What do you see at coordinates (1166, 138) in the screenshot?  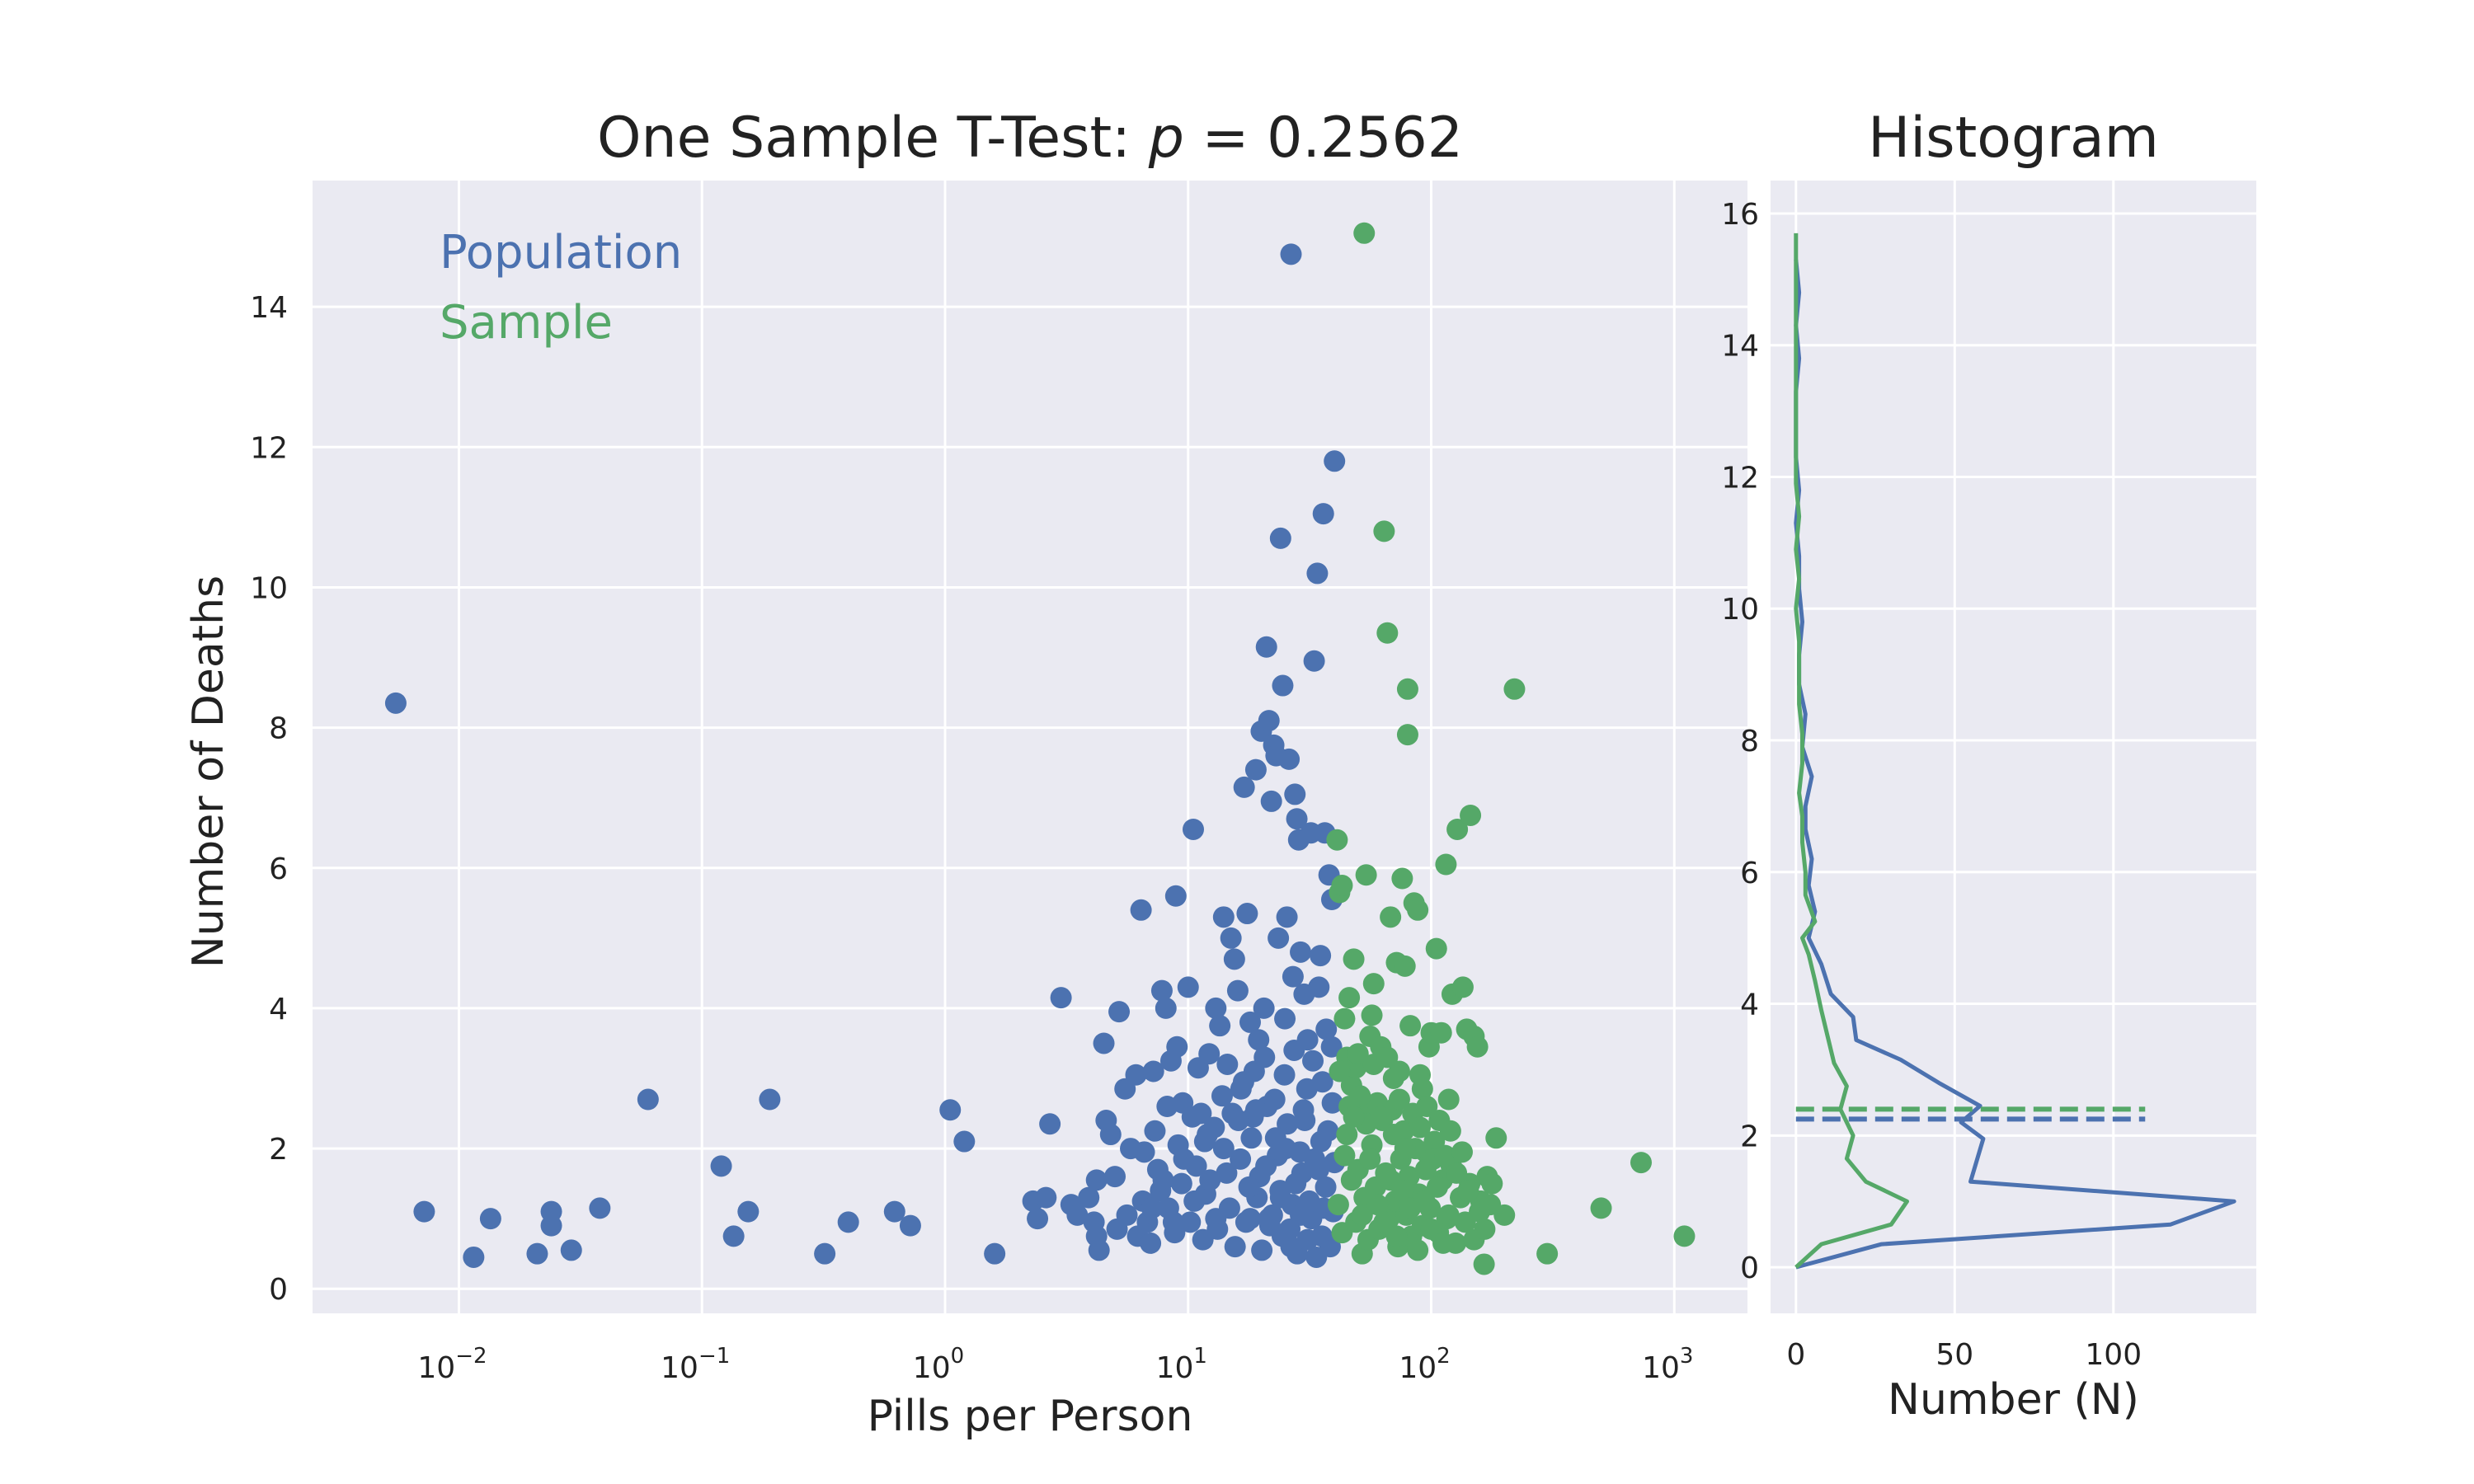 I see `title-p-symbol: p` at bounding box center [1166, 138].